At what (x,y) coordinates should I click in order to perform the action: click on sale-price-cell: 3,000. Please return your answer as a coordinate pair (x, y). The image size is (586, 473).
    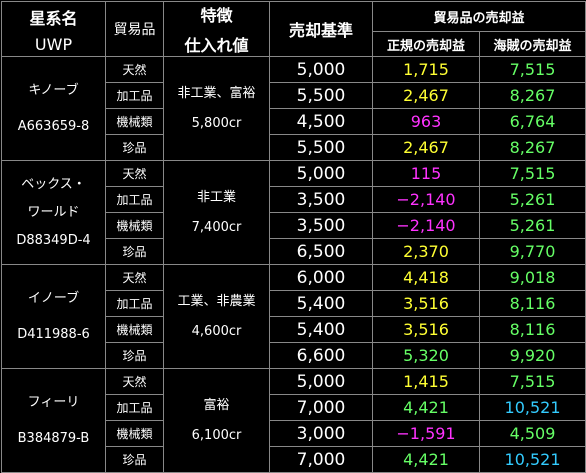
    Looking at the image, I should click on (321, 433).